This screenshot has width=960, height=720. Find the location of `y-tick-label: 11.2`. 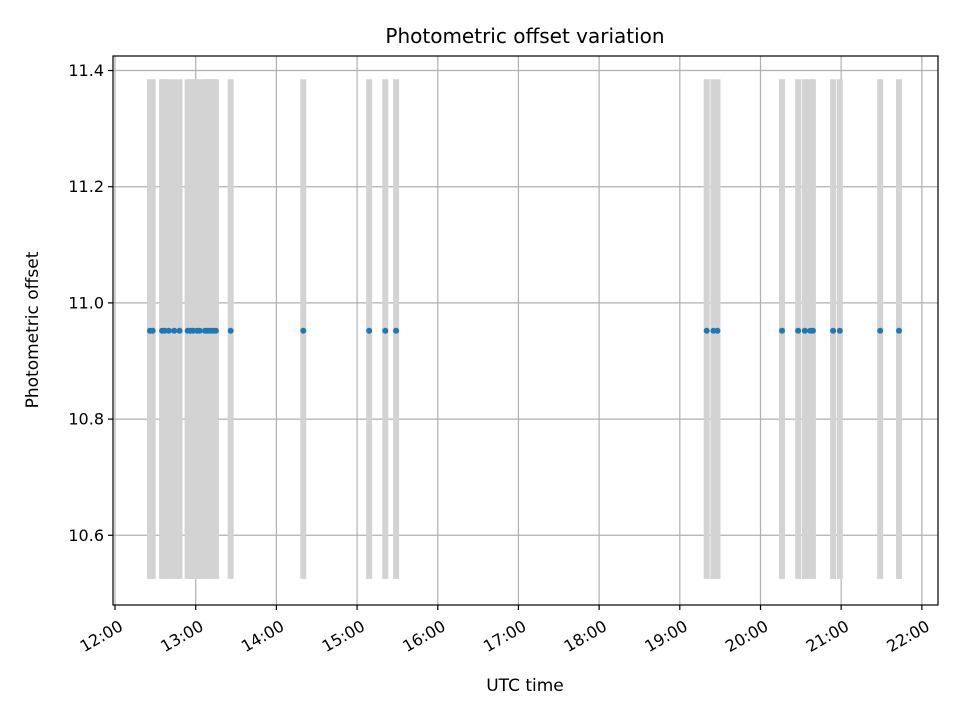

y-tick-label: 11.2 is located at coordinates (86, 186).